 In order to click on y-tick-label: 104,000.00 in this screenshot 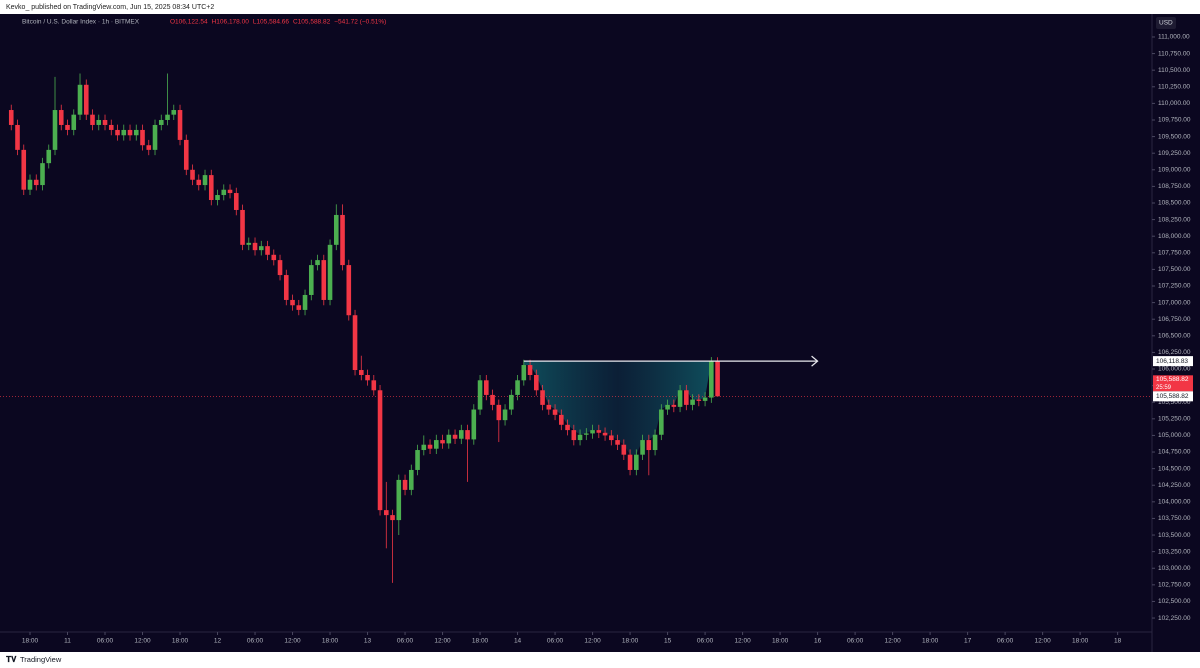, I will do `click(1174, 502)`.